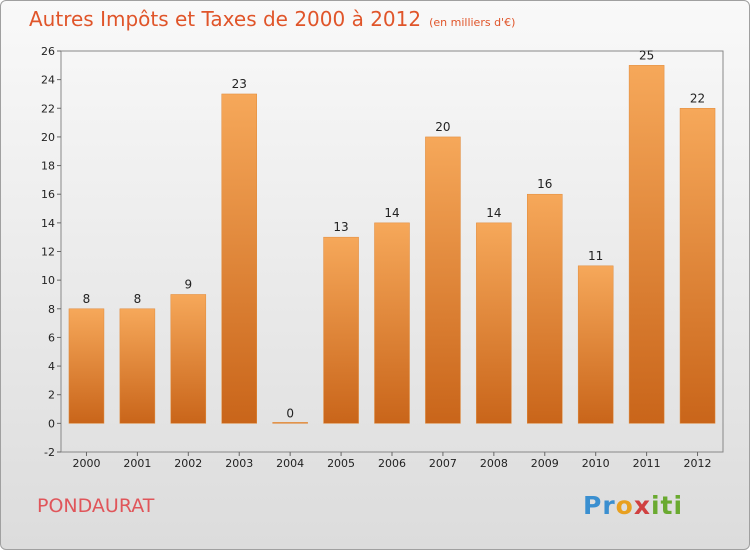  What do you see at coordinates (646, 55) in the screenshot?
I see `value-label: 25` at bounding box center [646, 55].